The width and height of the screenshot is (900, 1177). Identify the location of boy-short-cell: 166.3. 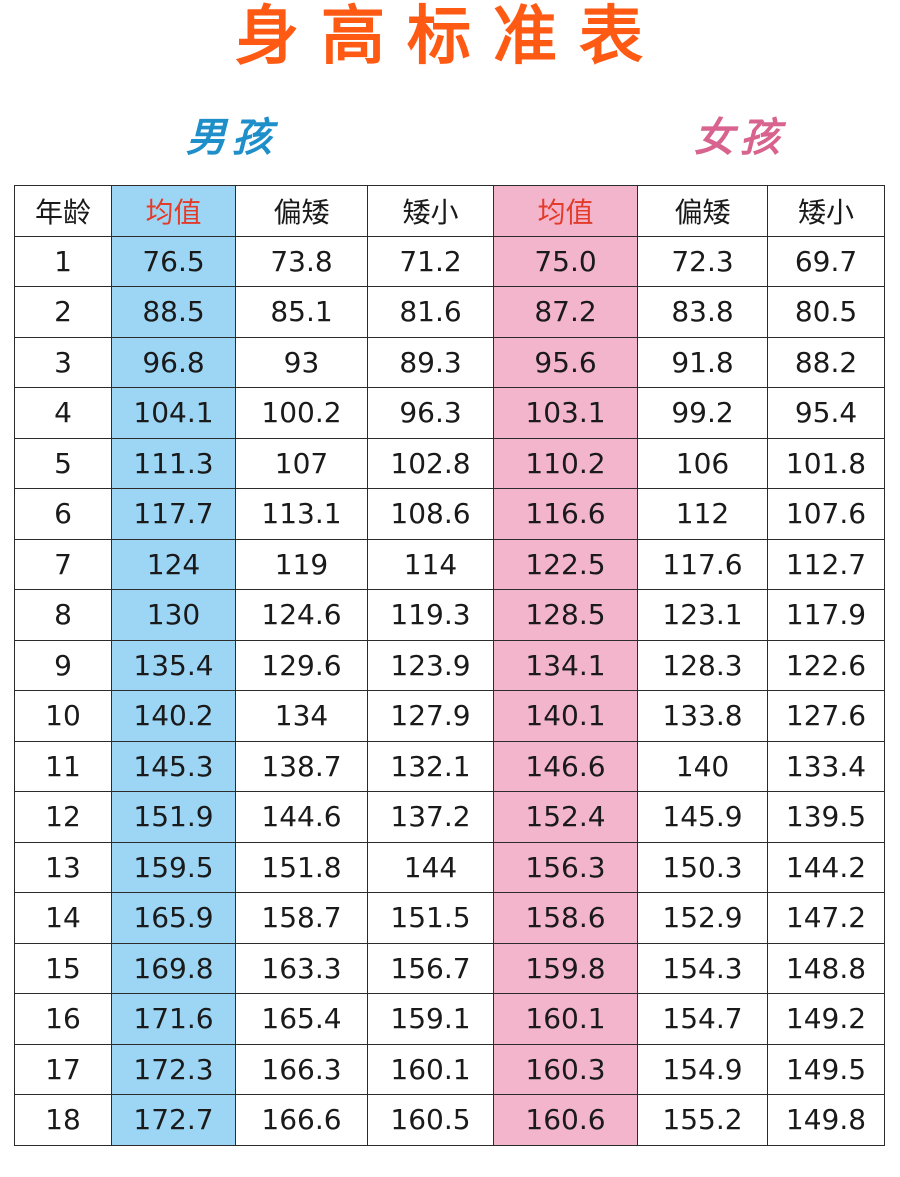
(301, 1069).